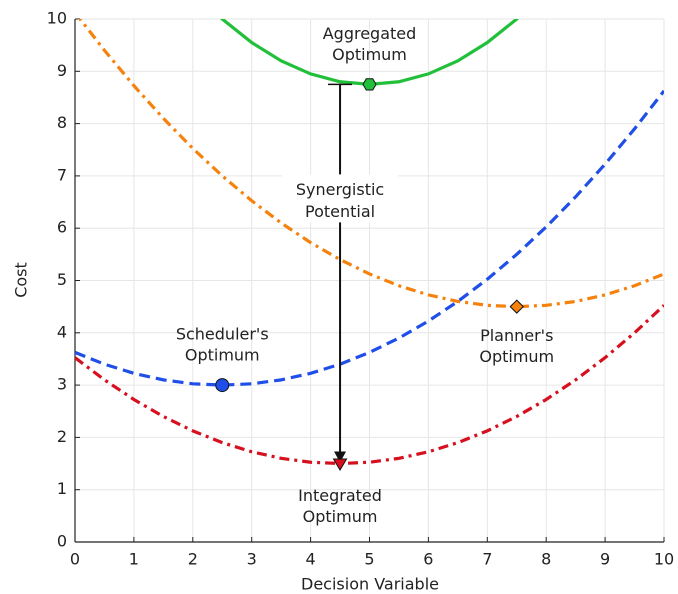 The image size is (678, 594). I want to click on x-tick-label: 0, so click(75, 559).